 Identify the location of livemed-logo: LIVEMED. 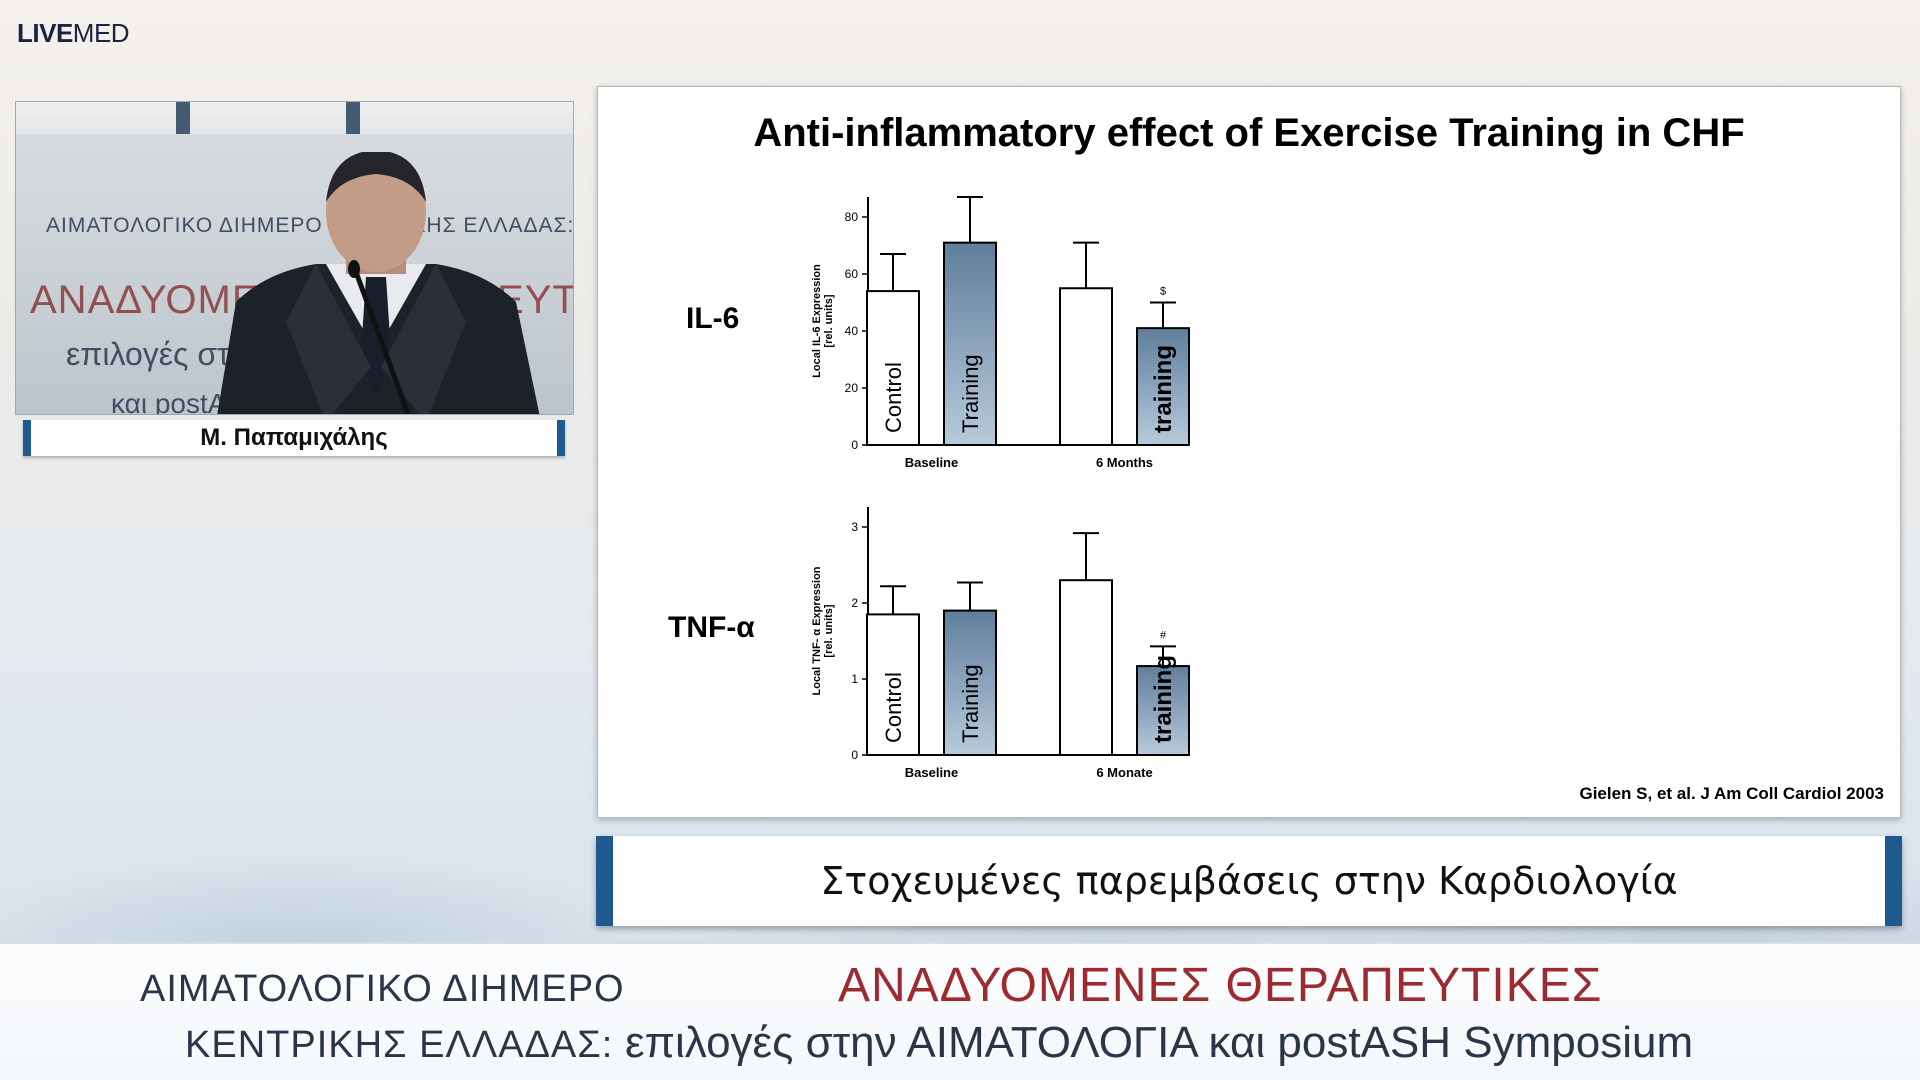
(73, 33).